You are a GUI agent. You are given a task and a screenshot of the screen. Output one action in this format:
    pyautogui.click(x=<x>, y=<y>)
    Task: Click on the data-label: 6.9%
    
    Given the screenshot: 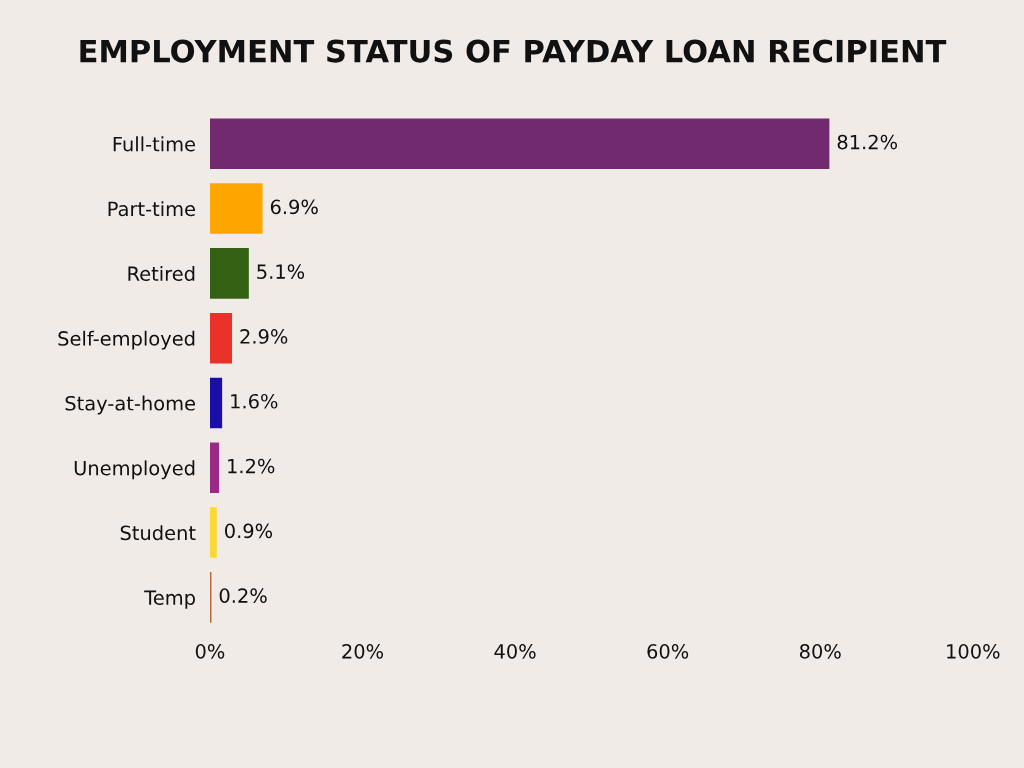 What is the action you would take?
    pyautogui.click(x=294, y=207)
    